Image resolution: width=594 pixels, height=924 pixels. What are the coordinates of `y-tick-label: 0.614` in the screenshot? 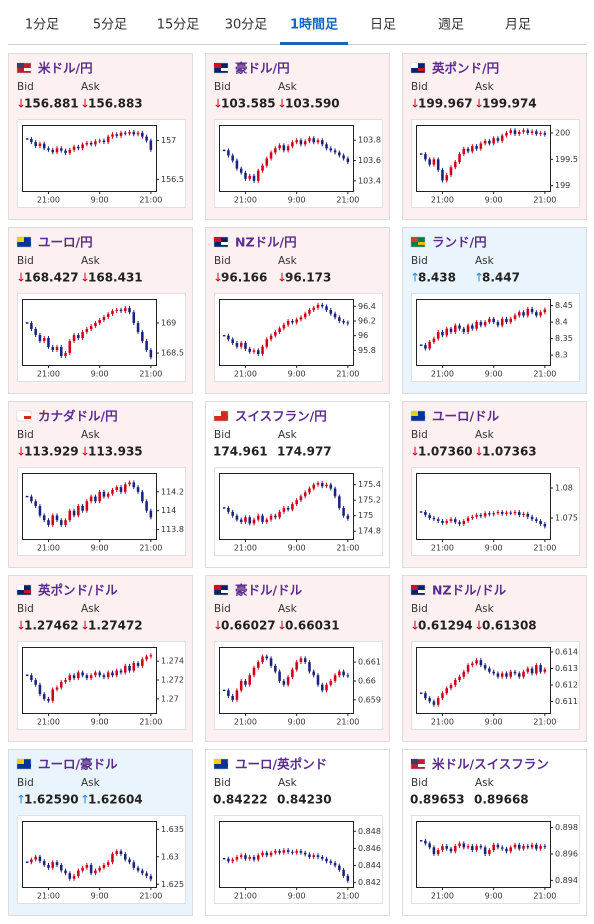 It's located at (566, 651).